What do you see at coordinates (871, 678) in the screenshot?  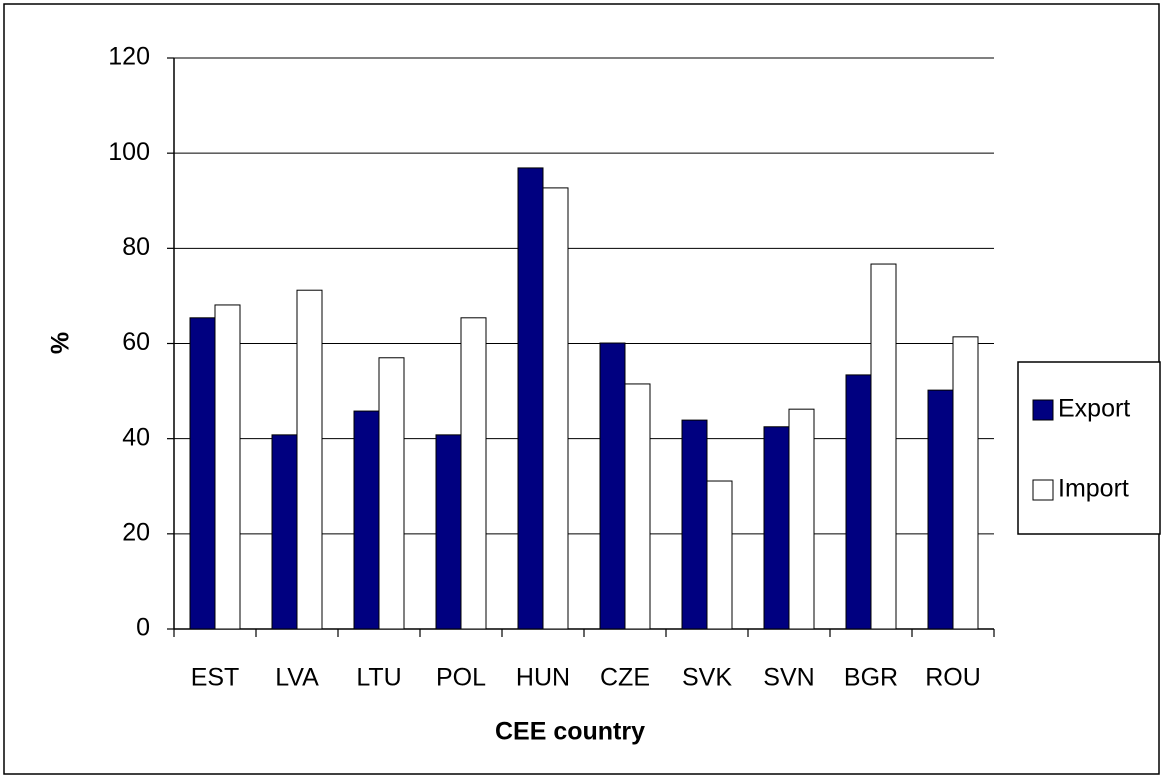 I see `x-tick-label: BGR` at bounding box center [871, 678].